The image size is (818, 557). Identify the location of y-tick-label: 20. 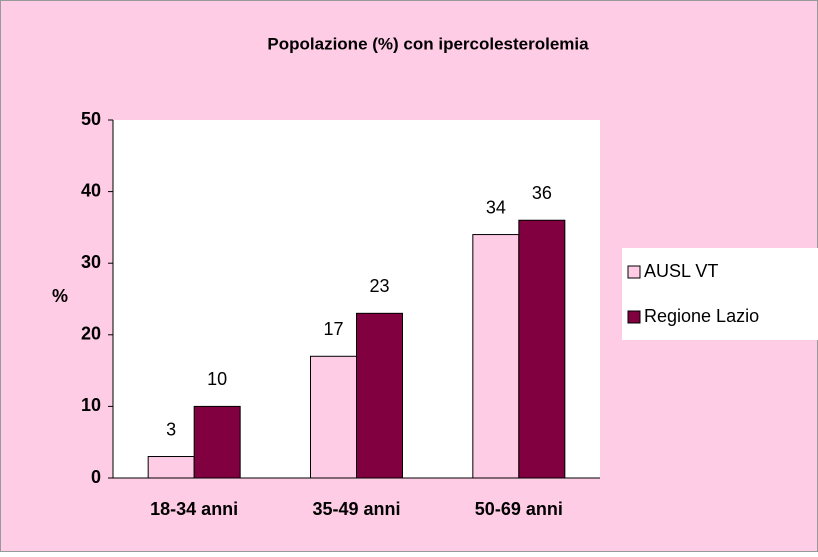
(91, 334).